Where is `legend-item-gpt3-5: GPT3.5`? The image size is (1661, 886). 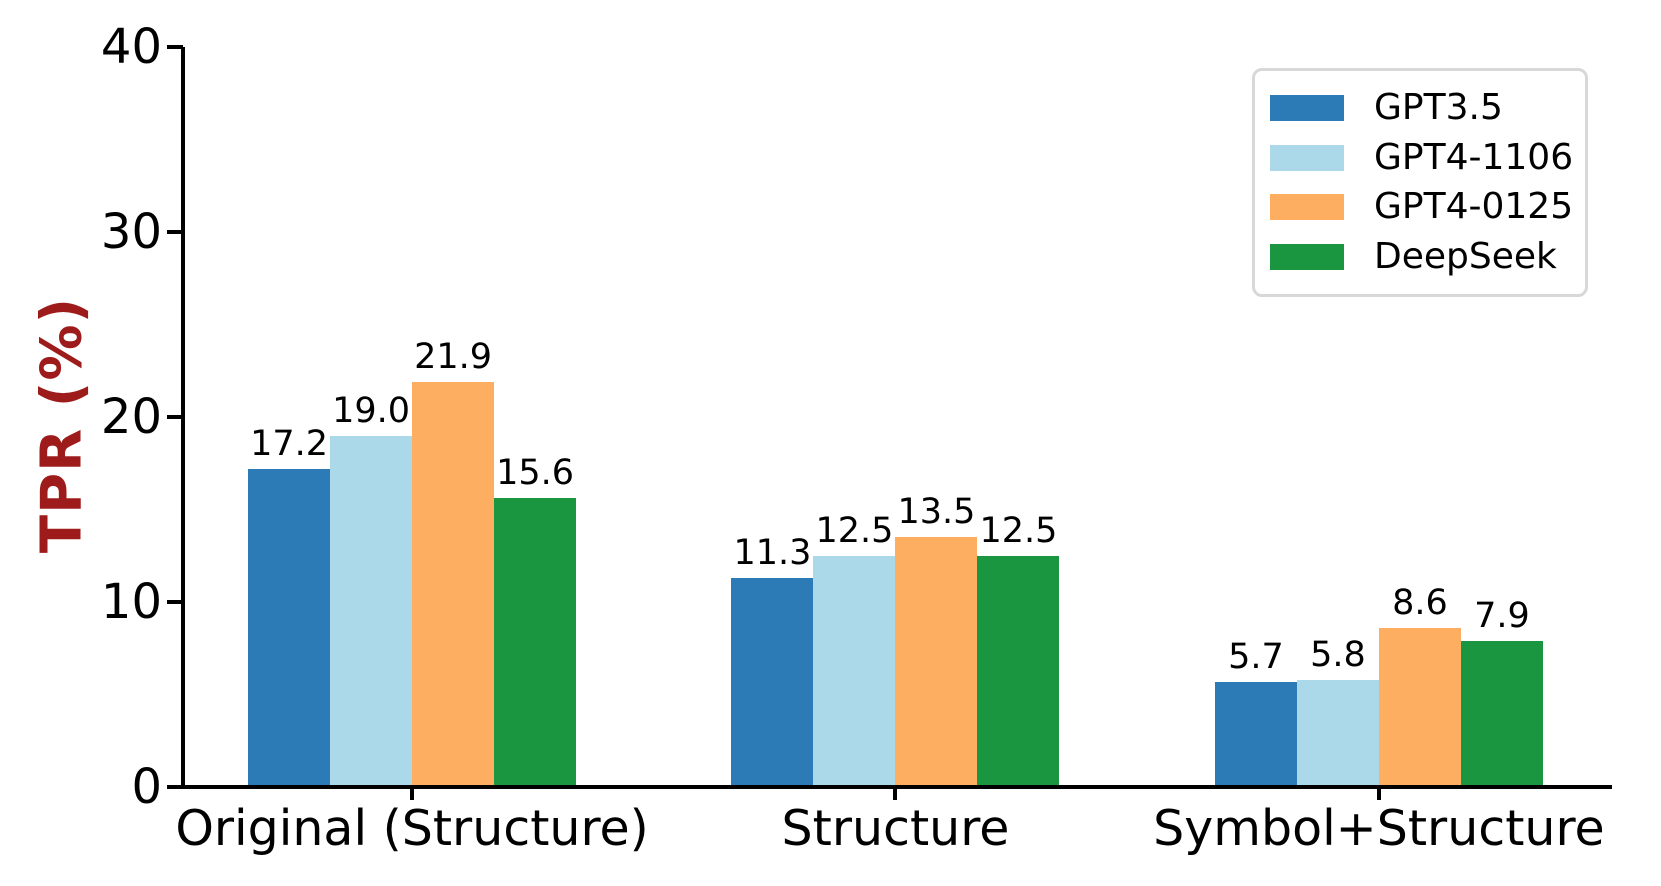
legend-item-gpt3-5: GPT3.5 is located at coordinates (1427, 108).